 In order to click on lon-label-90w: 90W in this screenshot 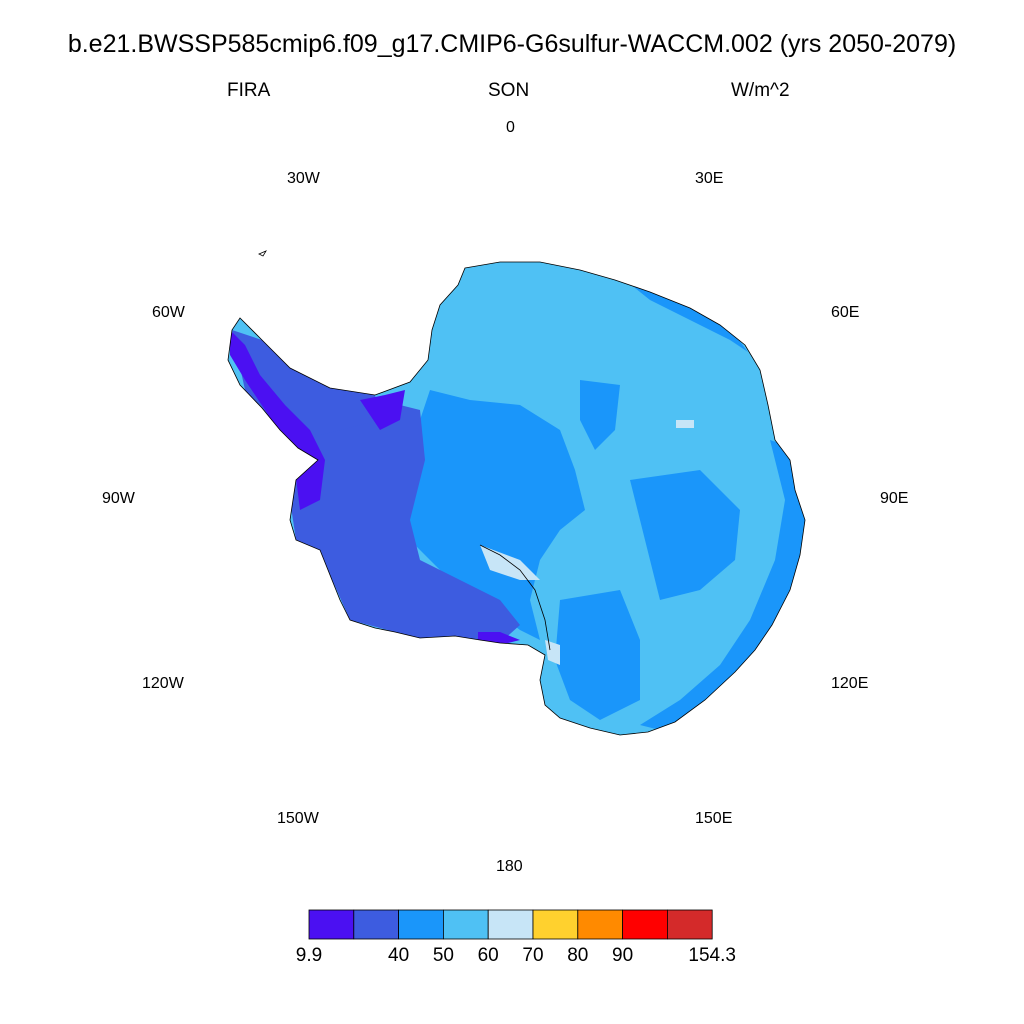, I will do `click(118, 498)`.